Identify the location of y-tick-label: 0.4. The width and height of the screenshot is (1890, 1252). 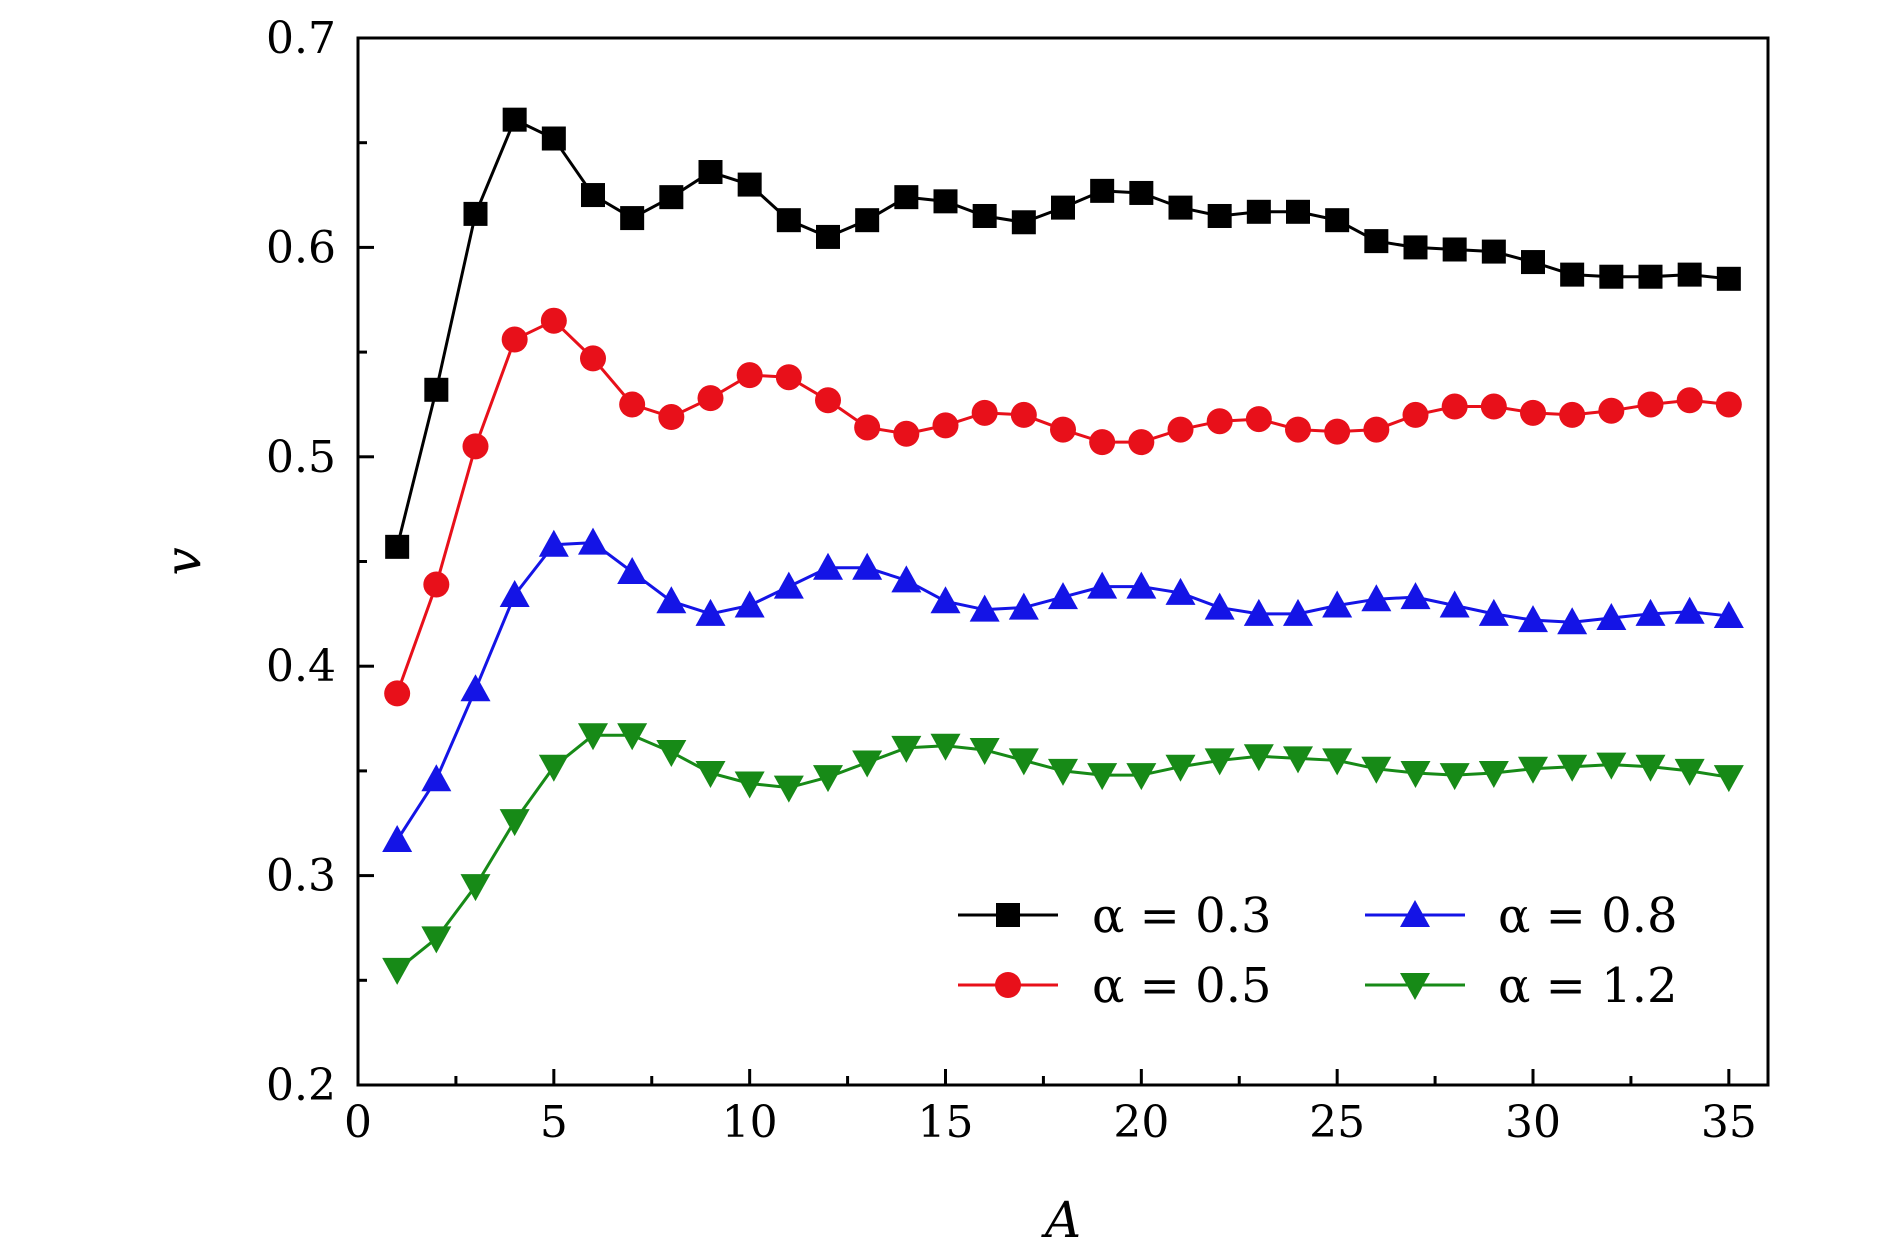
(301, 666).